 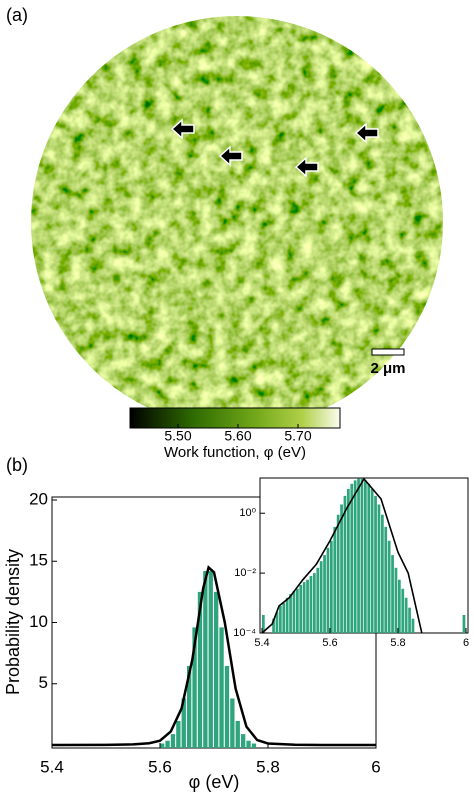 What do you see at coordinates (388, 352) in the screenshot?
I see `scale-bar` at bounding box center [388, 352].